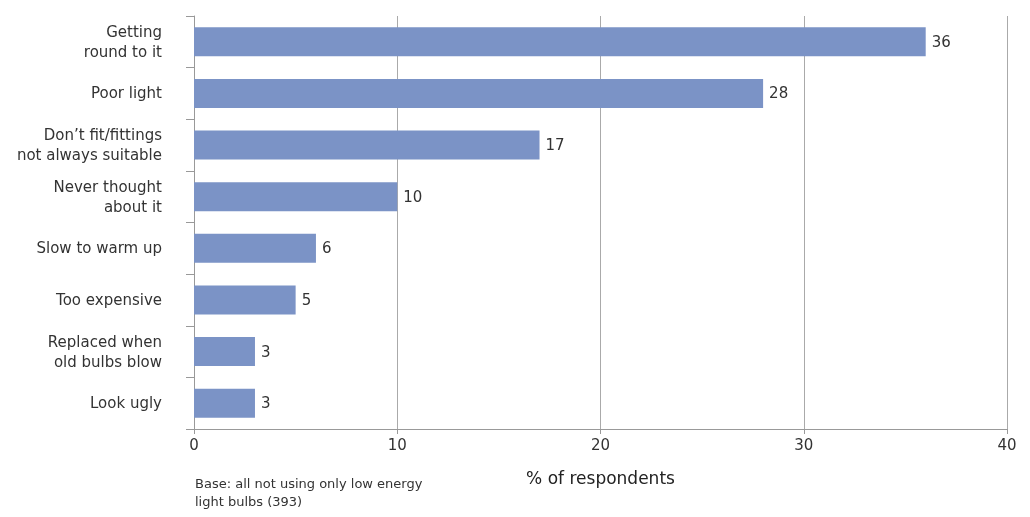 Image resolution: width=1030 pixels, height=517 pixels. What do you see at coordinates (601, 477) in the screenshot?
I see `x-axis-title: % of respondents` at bounding box center [601, 477].